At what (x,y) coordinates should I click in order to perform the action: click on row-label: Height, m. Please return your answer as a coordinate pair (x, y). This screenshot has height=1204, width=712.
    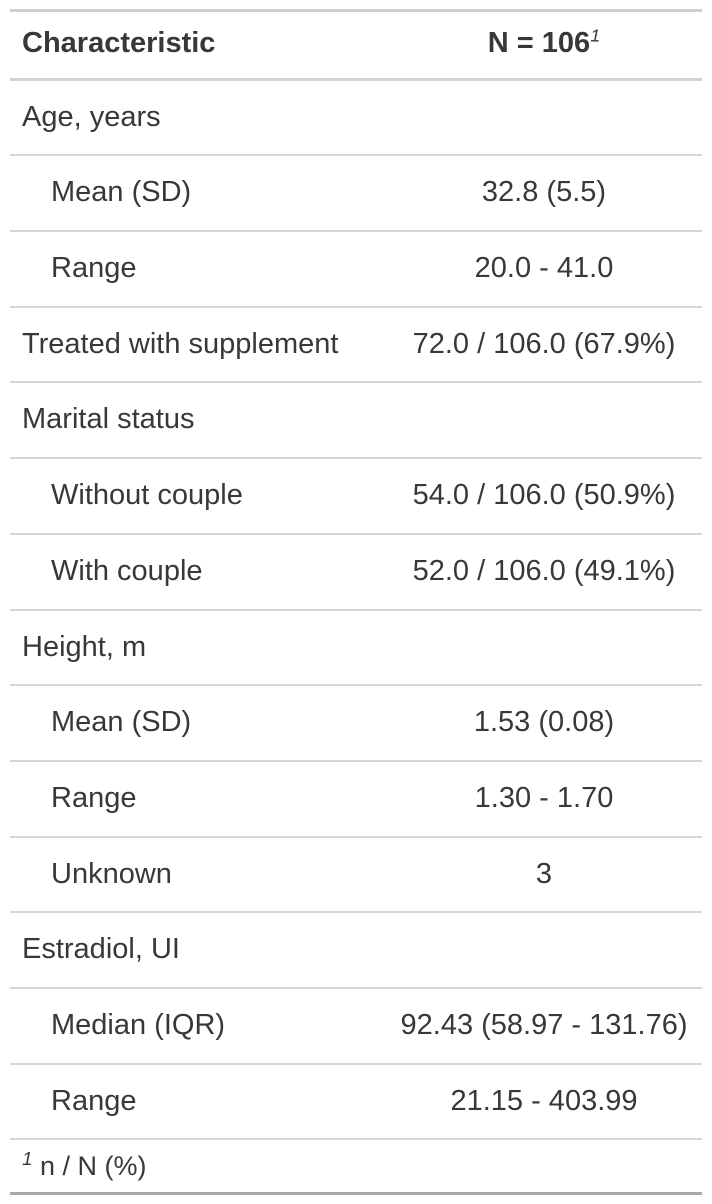
    Looking at the image, I should click on (198, 648).